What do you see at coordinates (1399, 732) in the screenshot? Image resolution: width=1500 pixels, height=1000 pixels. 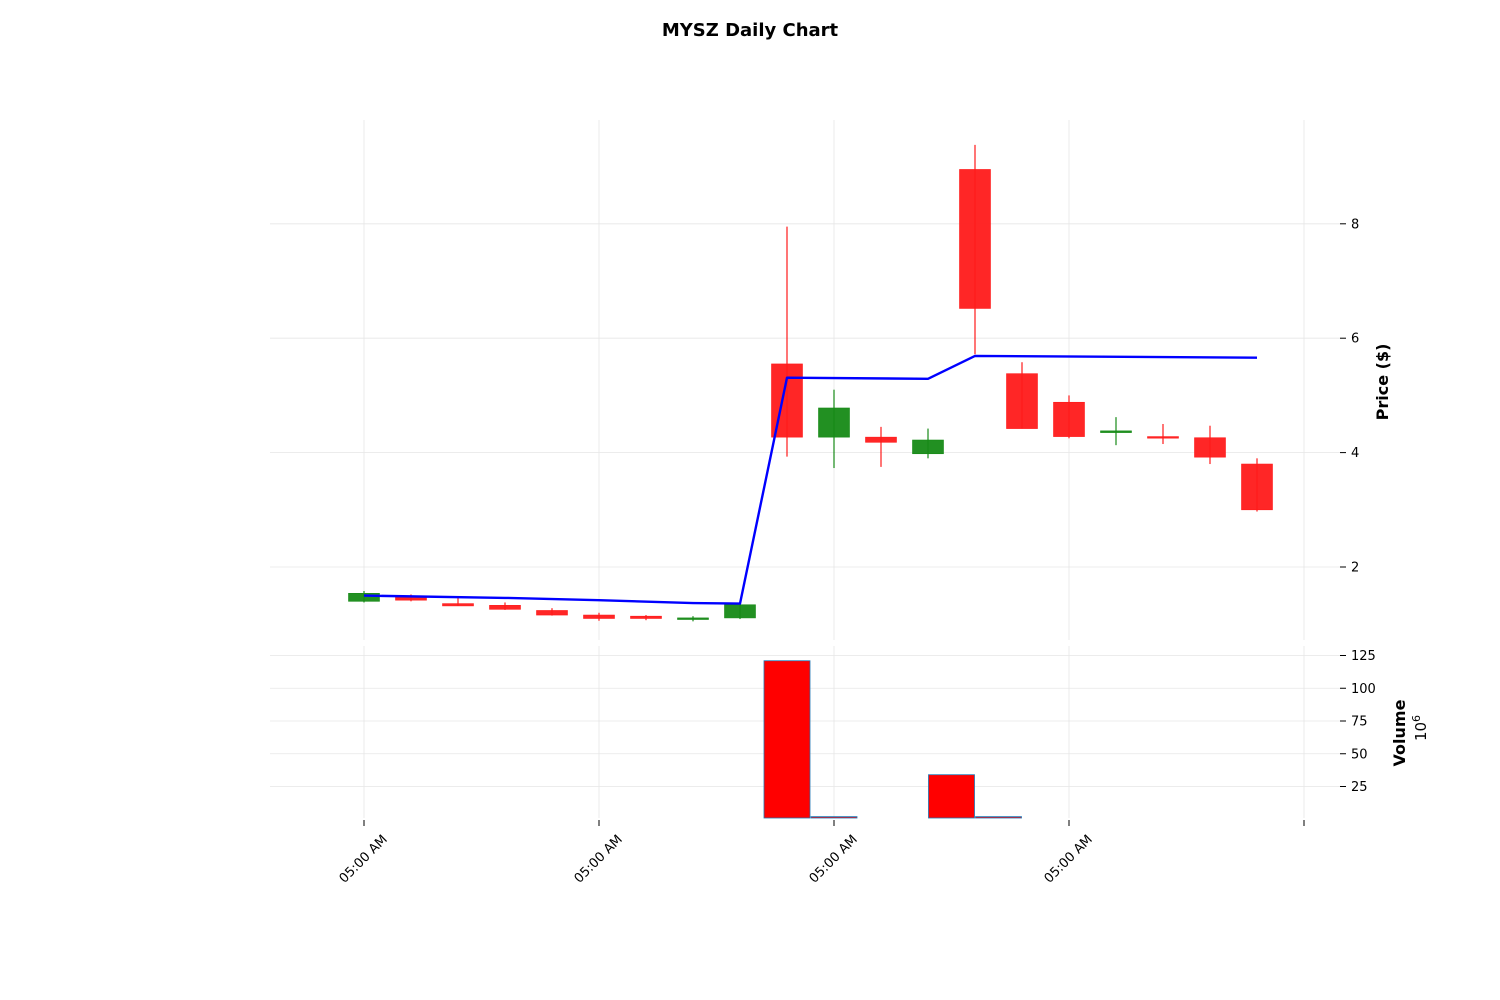 I see `volume-axis-label: Volume` at bounding box center [1399, 732].